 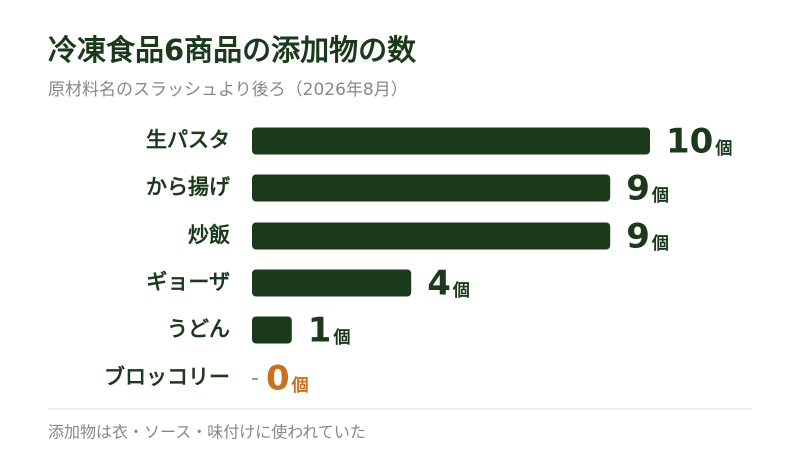 I want to click on footnote: 添加物は衣・ソース・味付けに使われていた, so click(x=207, y=432).